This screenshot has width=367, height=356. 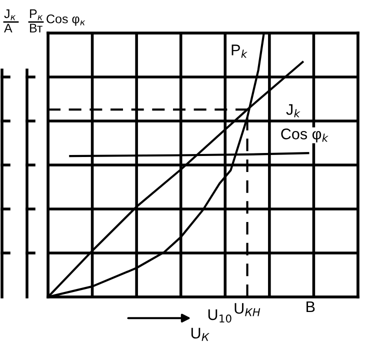 I want to click on y-axis-title: J$_{к}$ A, so click(x=10, y=20).